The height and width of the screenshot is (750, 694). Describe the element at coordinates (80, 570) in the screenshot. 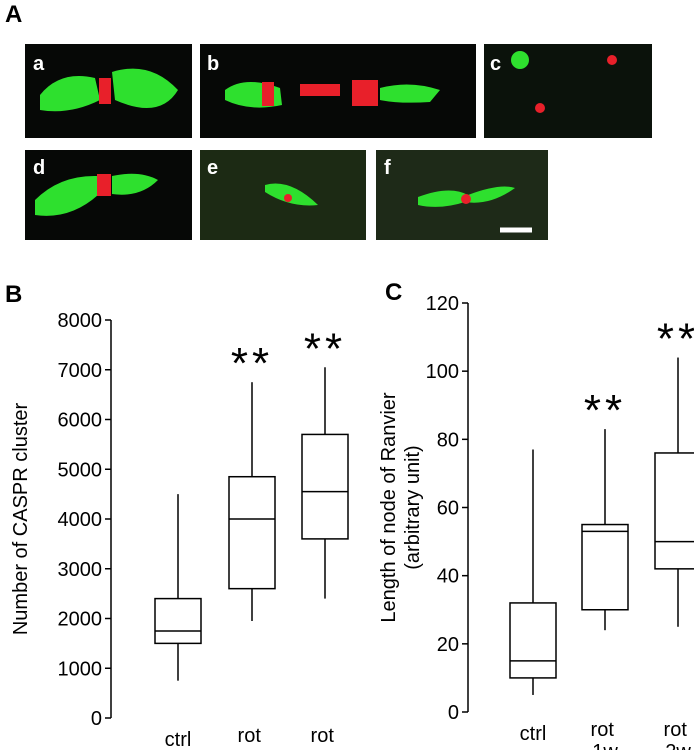

I see `y-tick-label: 3000` at that location.